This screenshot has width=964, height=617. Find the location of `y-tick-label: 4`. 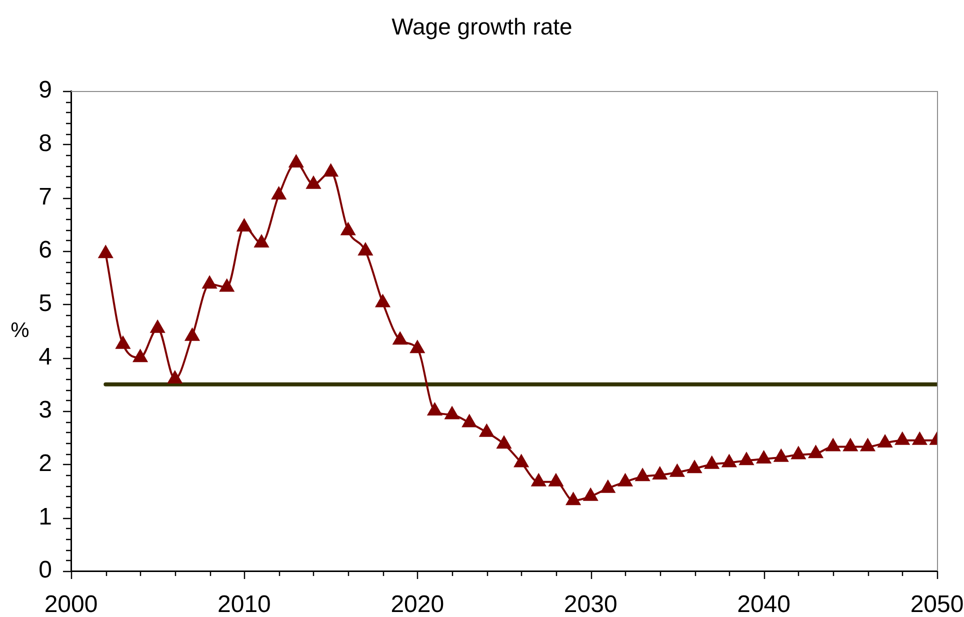

y-tick-label: 4 is located at coordinates (45, 356).